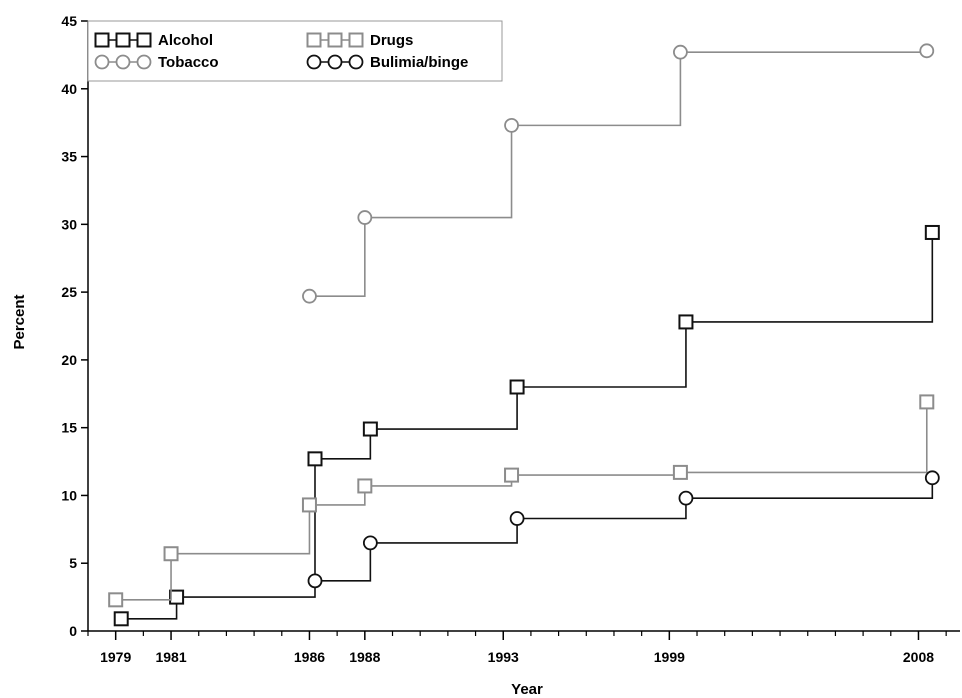 The height and width of the screenshot is (698, 962). I want to click on x-tick-label-1993: 1993, so click(503, 657).